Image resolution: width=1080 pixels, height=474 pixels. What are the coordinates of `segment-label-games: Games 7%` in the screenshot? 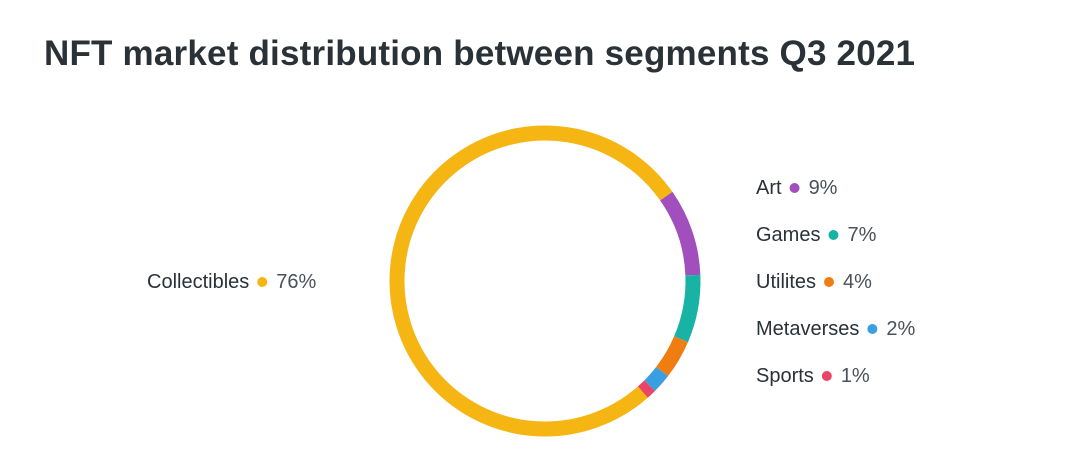 It's located at (816, 235).